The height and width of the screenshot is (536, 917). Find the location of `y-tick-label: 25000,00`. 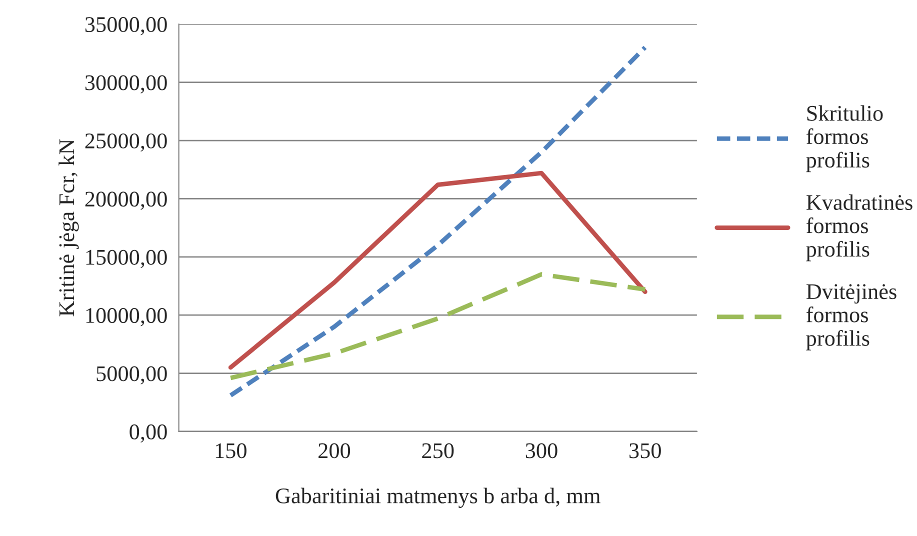

y-tick-label: 25000,00 is located at coordinates (126, 142).